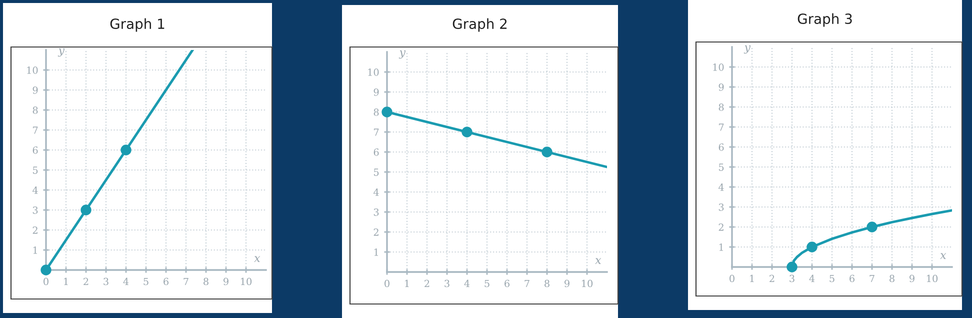 The image size is (972, 318). What do you see at coordinates (137, 25) in the screenshot?
I see `chart-title: Graph 1` at bounding box center [137, 25].